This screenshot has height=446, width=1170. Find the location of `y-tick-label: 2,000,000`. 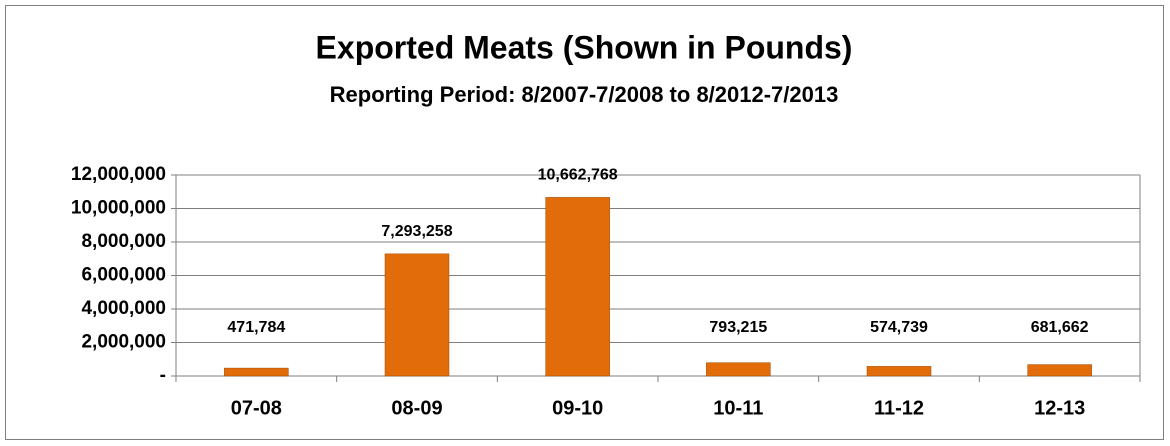

y-tick-label: 2,000,000 is located at coordinates (123, 342).